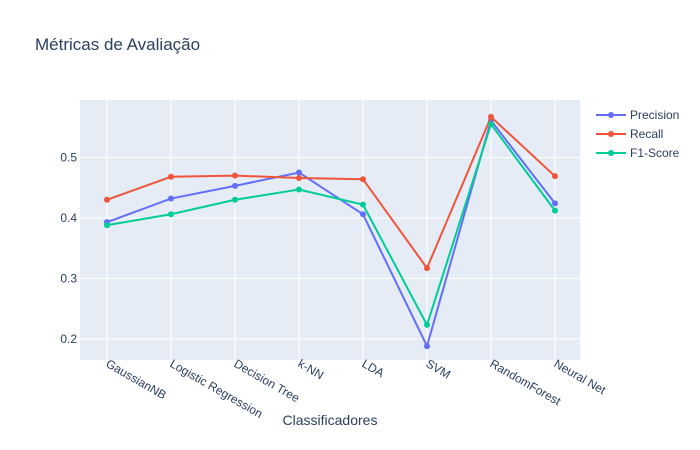 This screenshot has height=450, width=700. Describe the element at coordinates (117, 44) in the screenshot. I see `chart-title: Métricas de Avaliação` at that location.